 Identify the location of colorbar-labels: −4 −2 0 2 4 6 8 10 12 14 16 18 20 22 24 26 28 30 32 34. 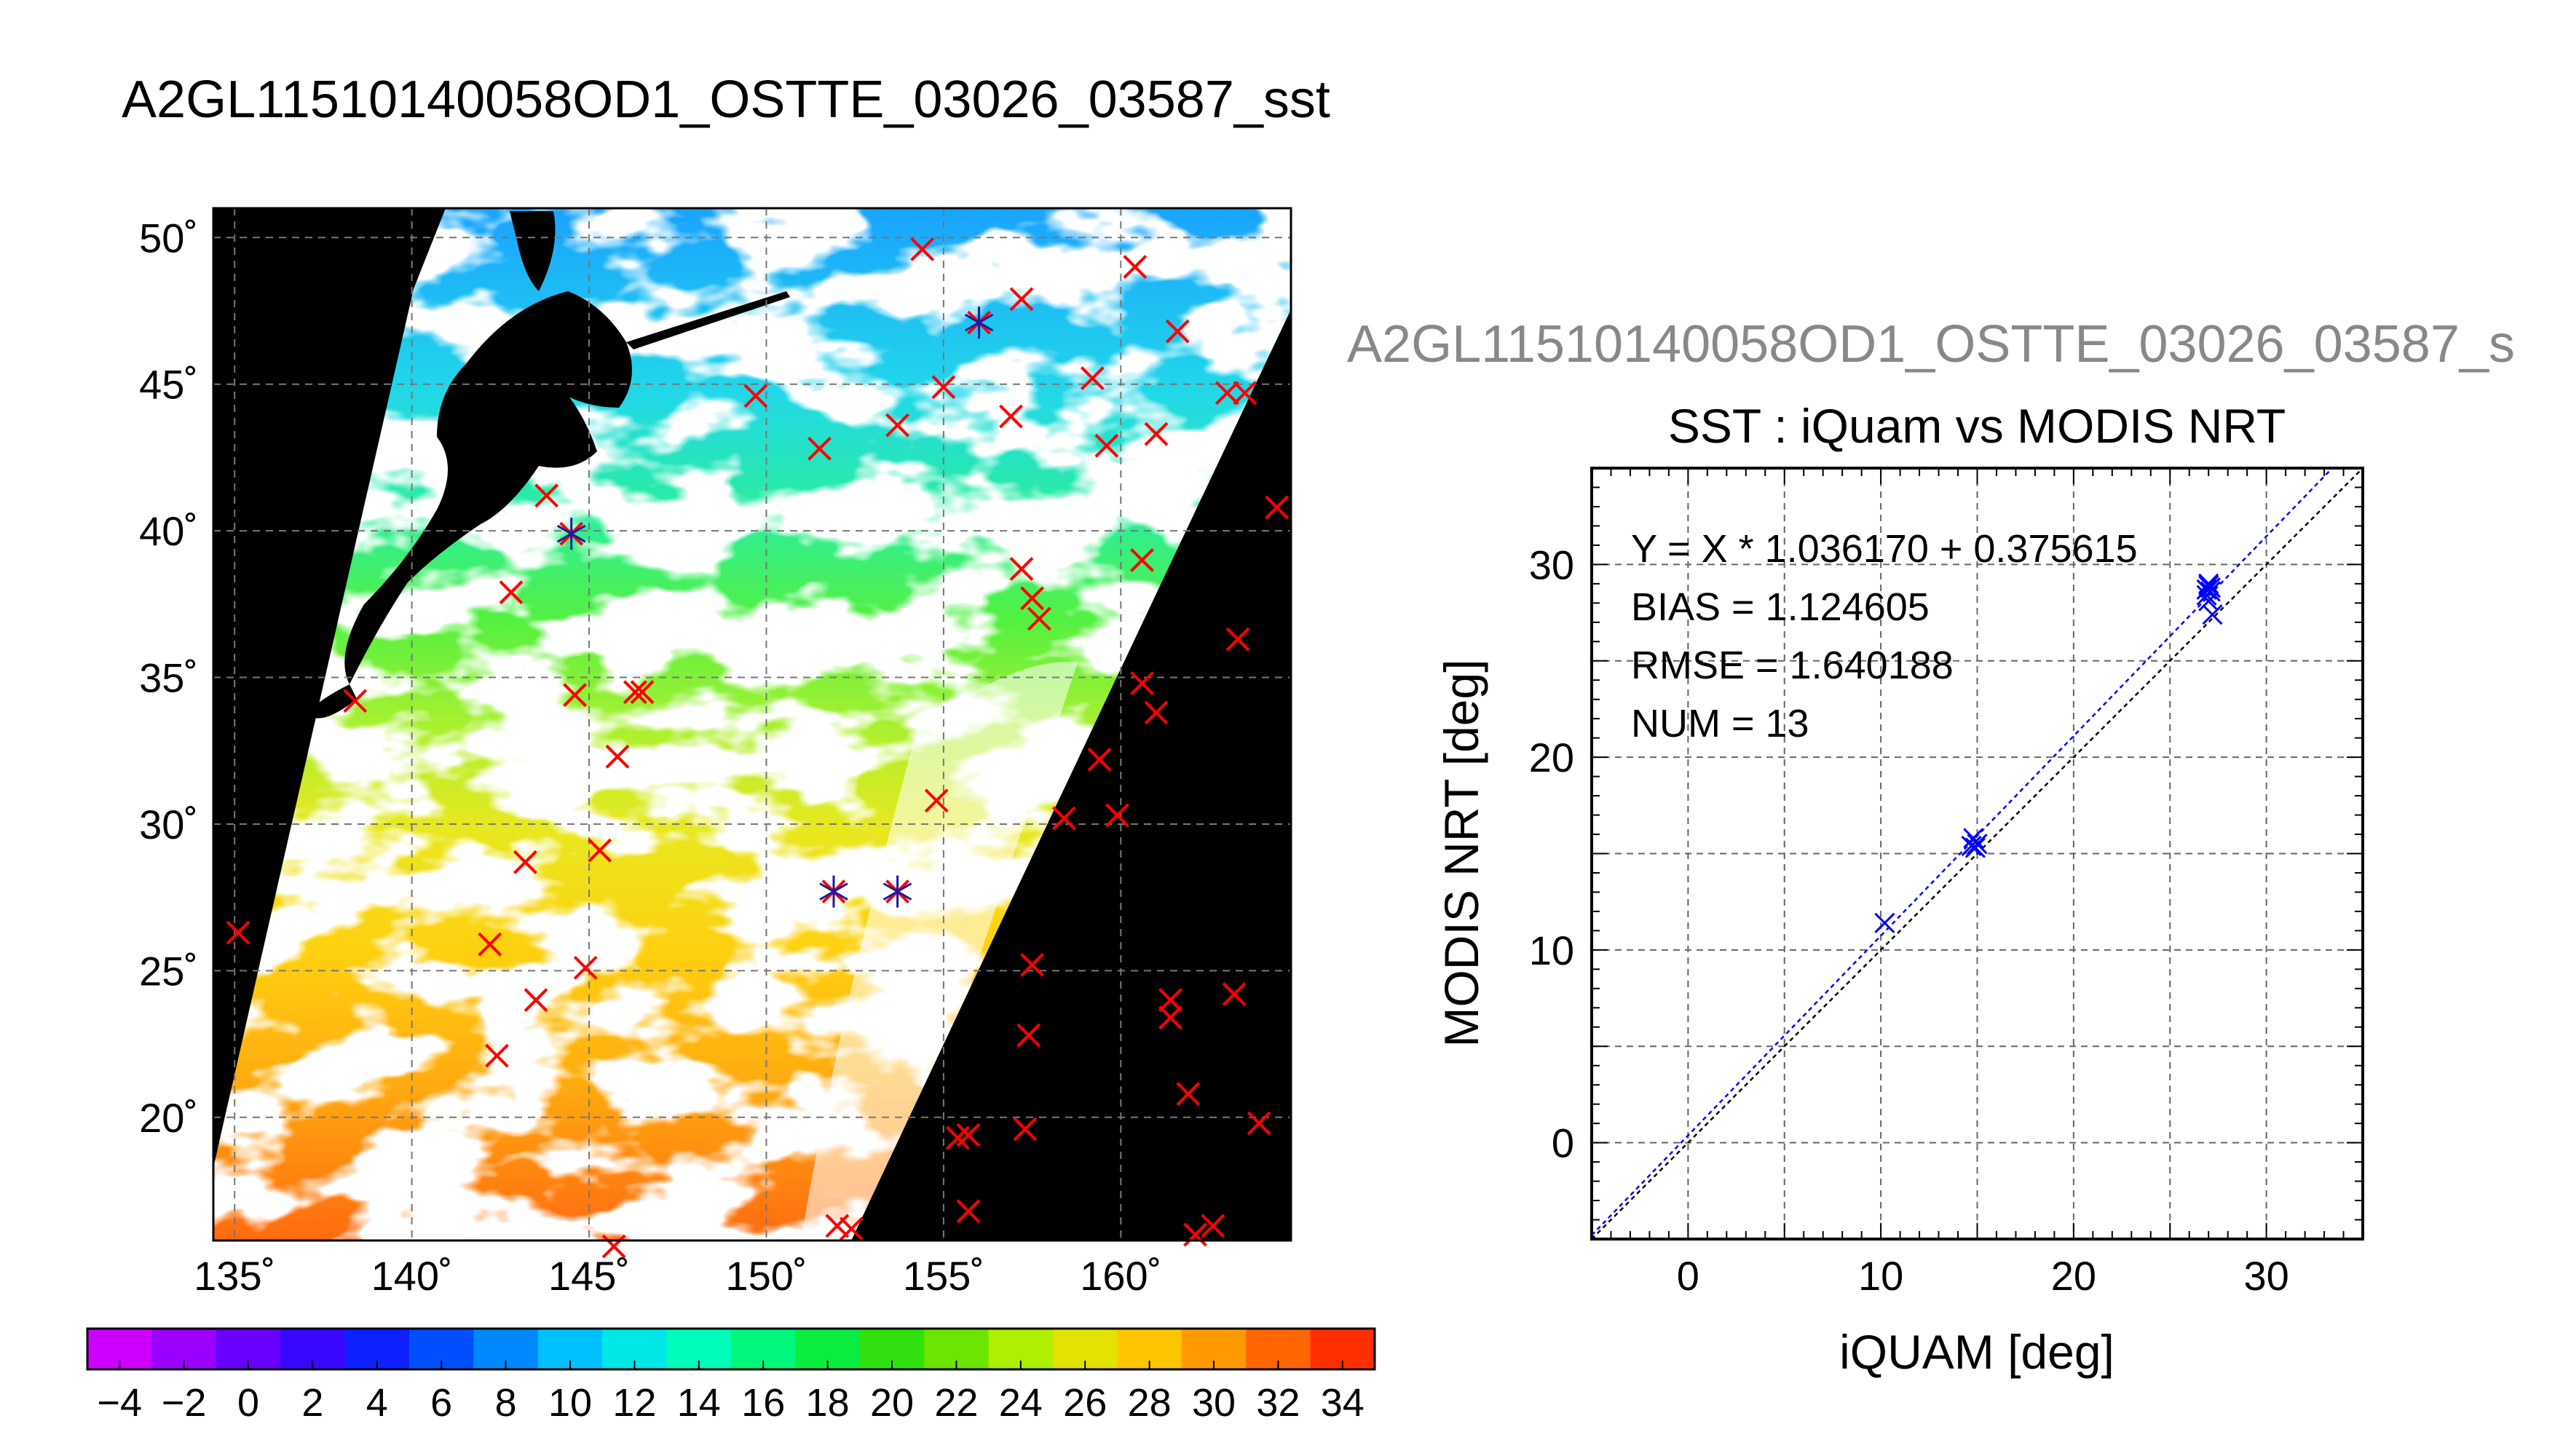
(731, 1393).